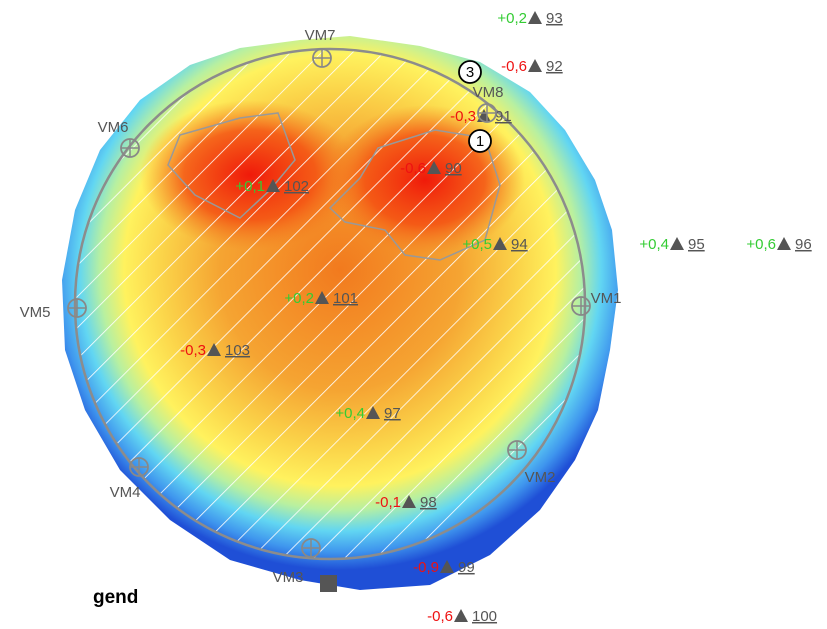 The width and height of the screenshot is (827, 629). I want to click on point-id: 99, so click(466, 567).